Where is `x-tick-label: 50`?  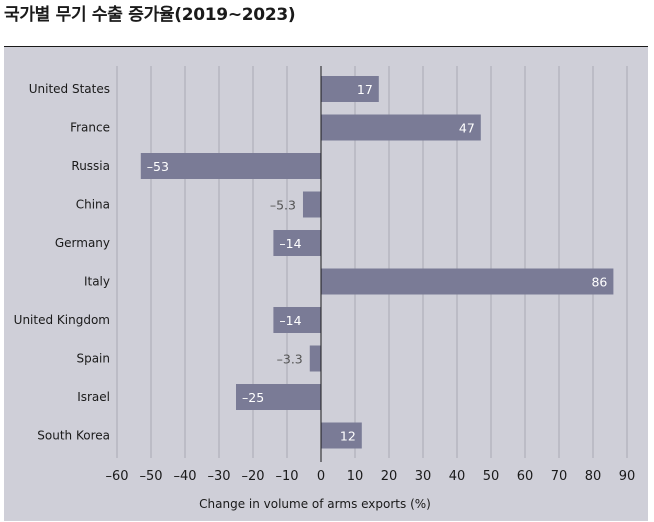
x-tick-label: 50 is located at coordinates (491, 476).